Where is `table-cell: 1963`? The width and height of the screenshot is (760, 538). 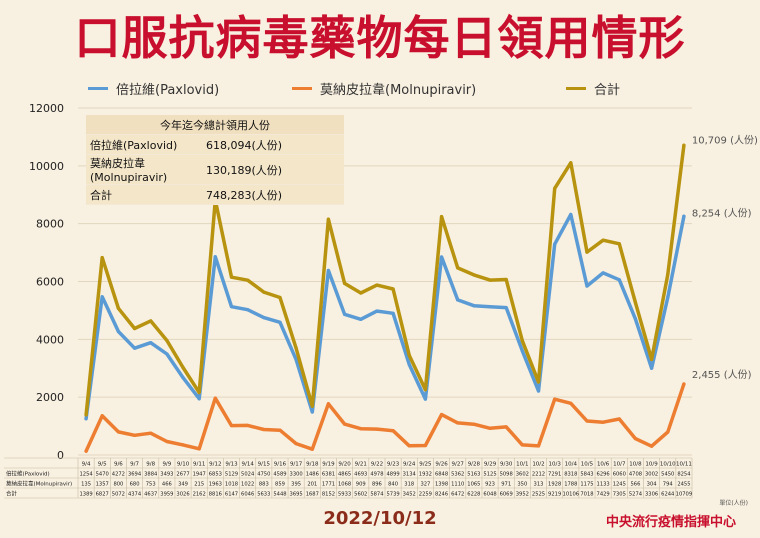
table-cell: 1963 is located at coordinates (215, 485).